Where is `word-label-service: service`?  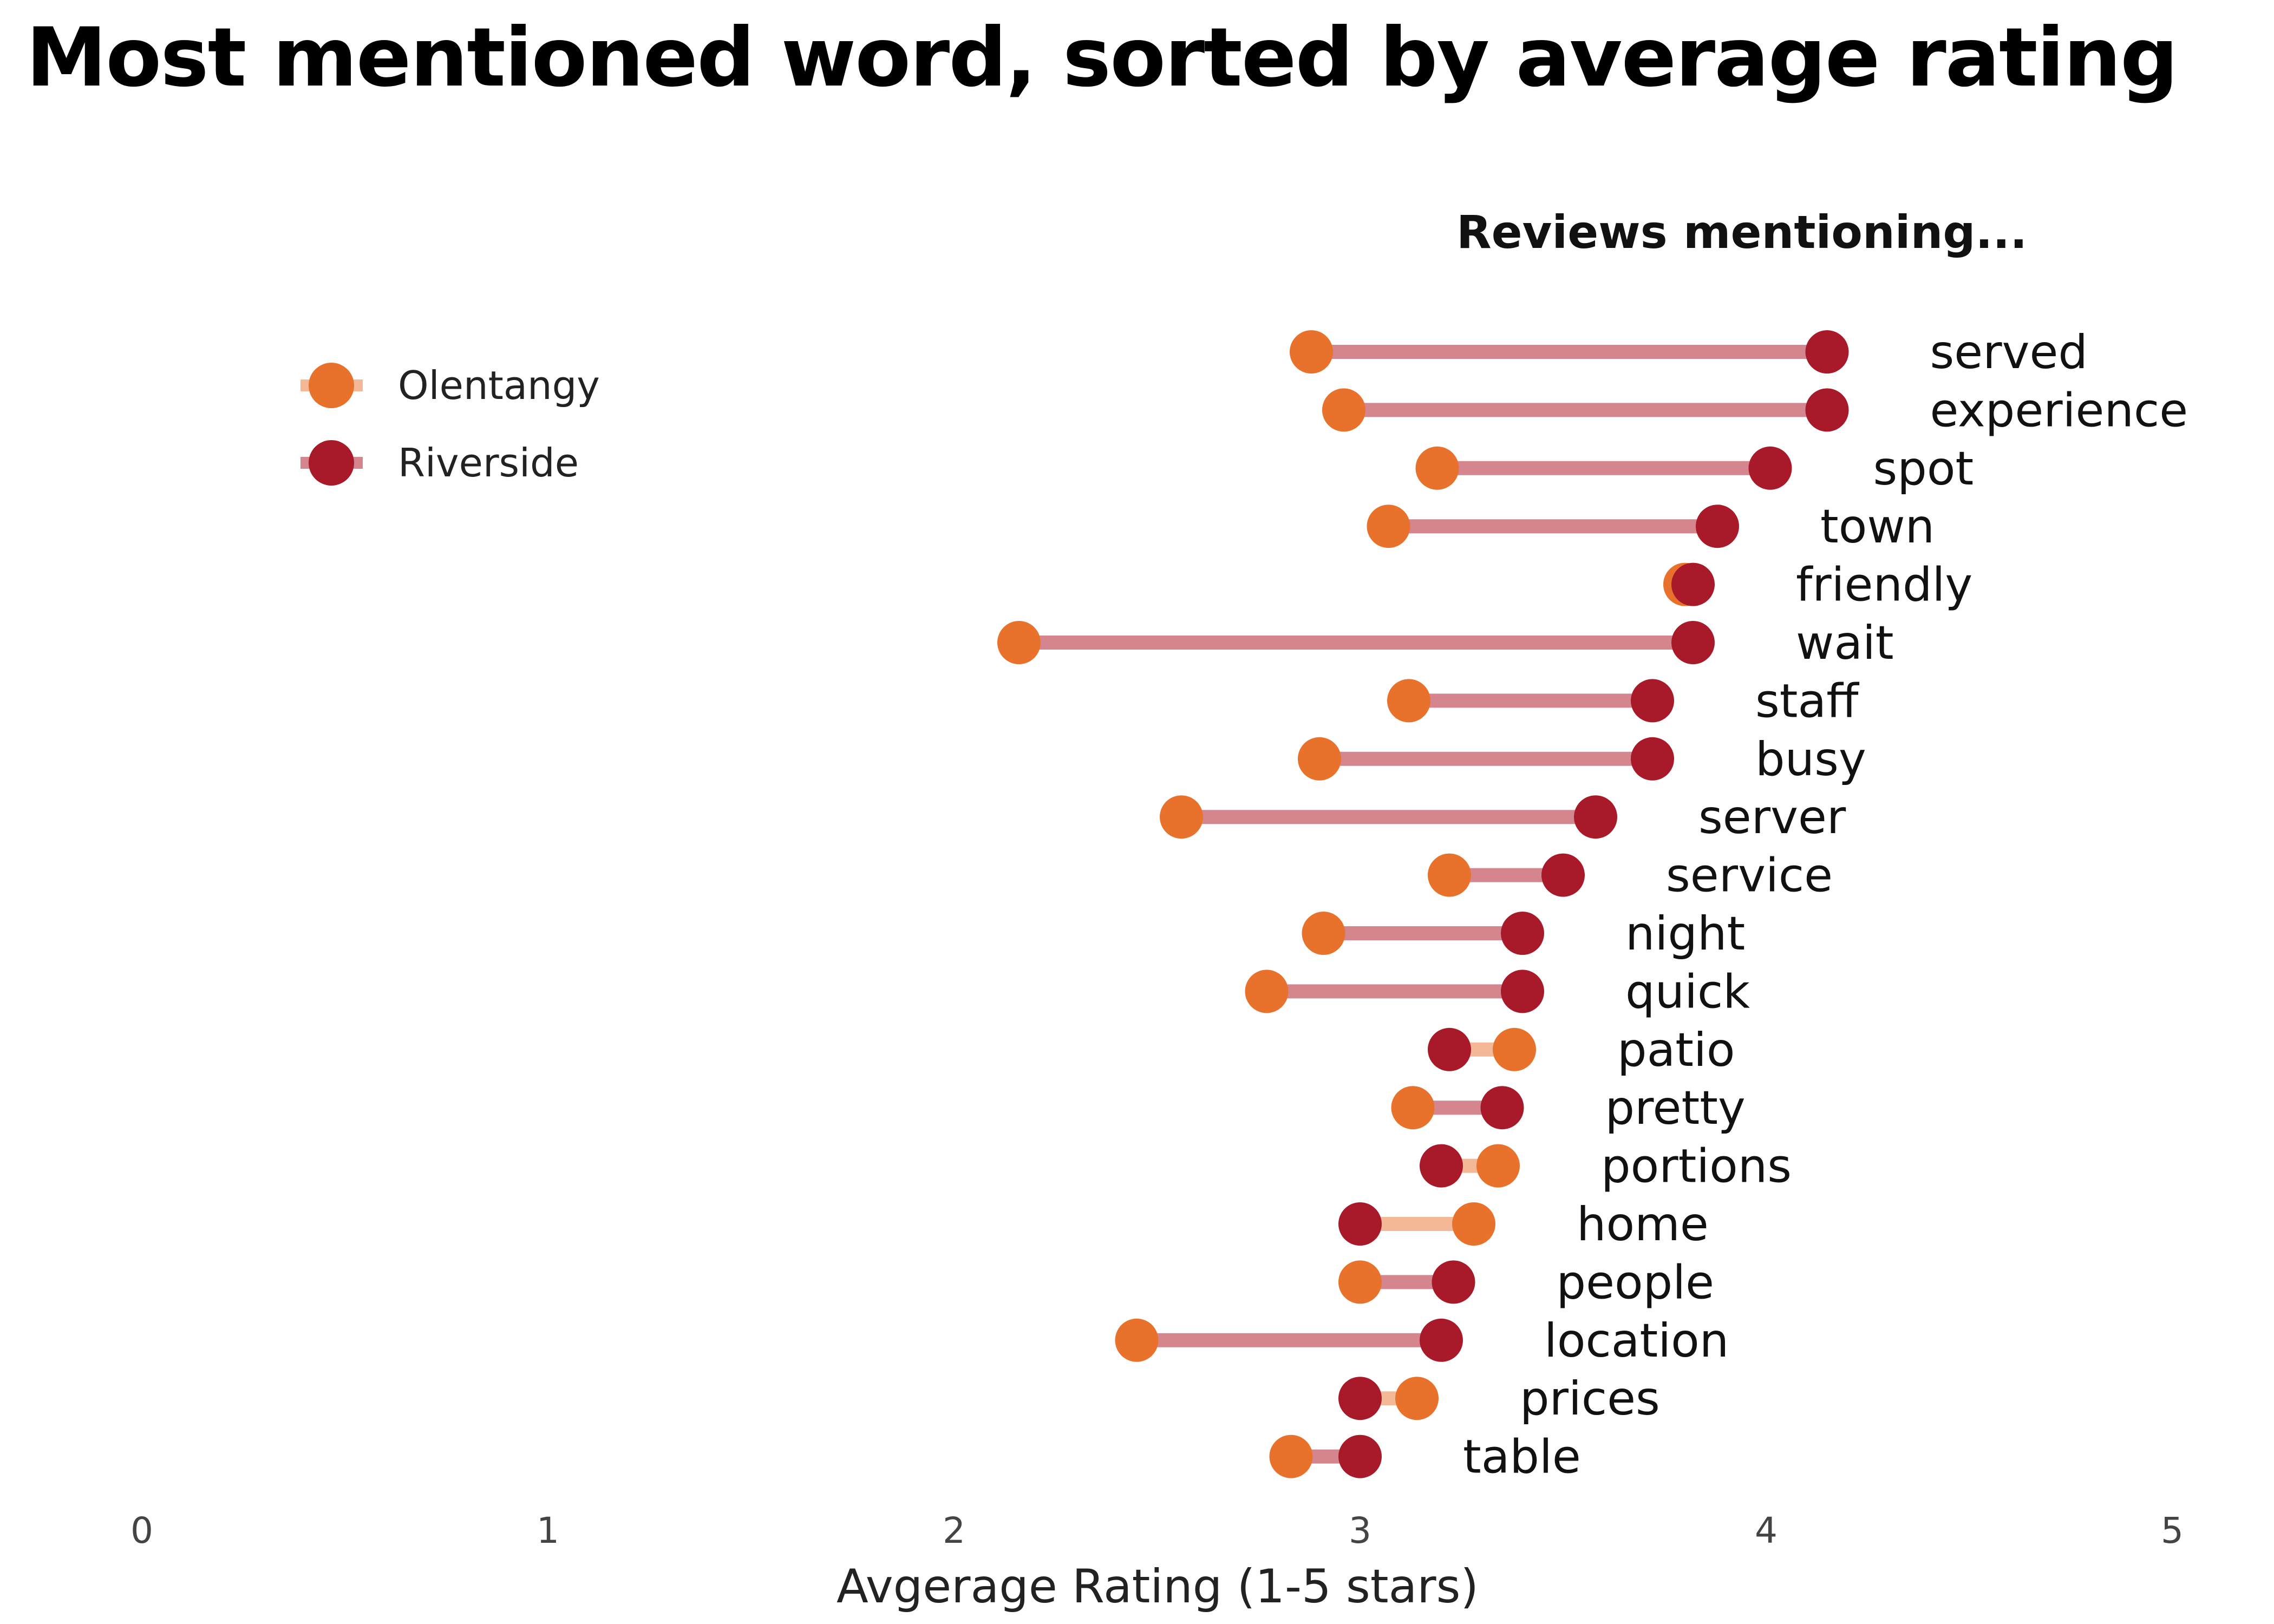
word-label-service: service is located at coordinates (1750, 876).